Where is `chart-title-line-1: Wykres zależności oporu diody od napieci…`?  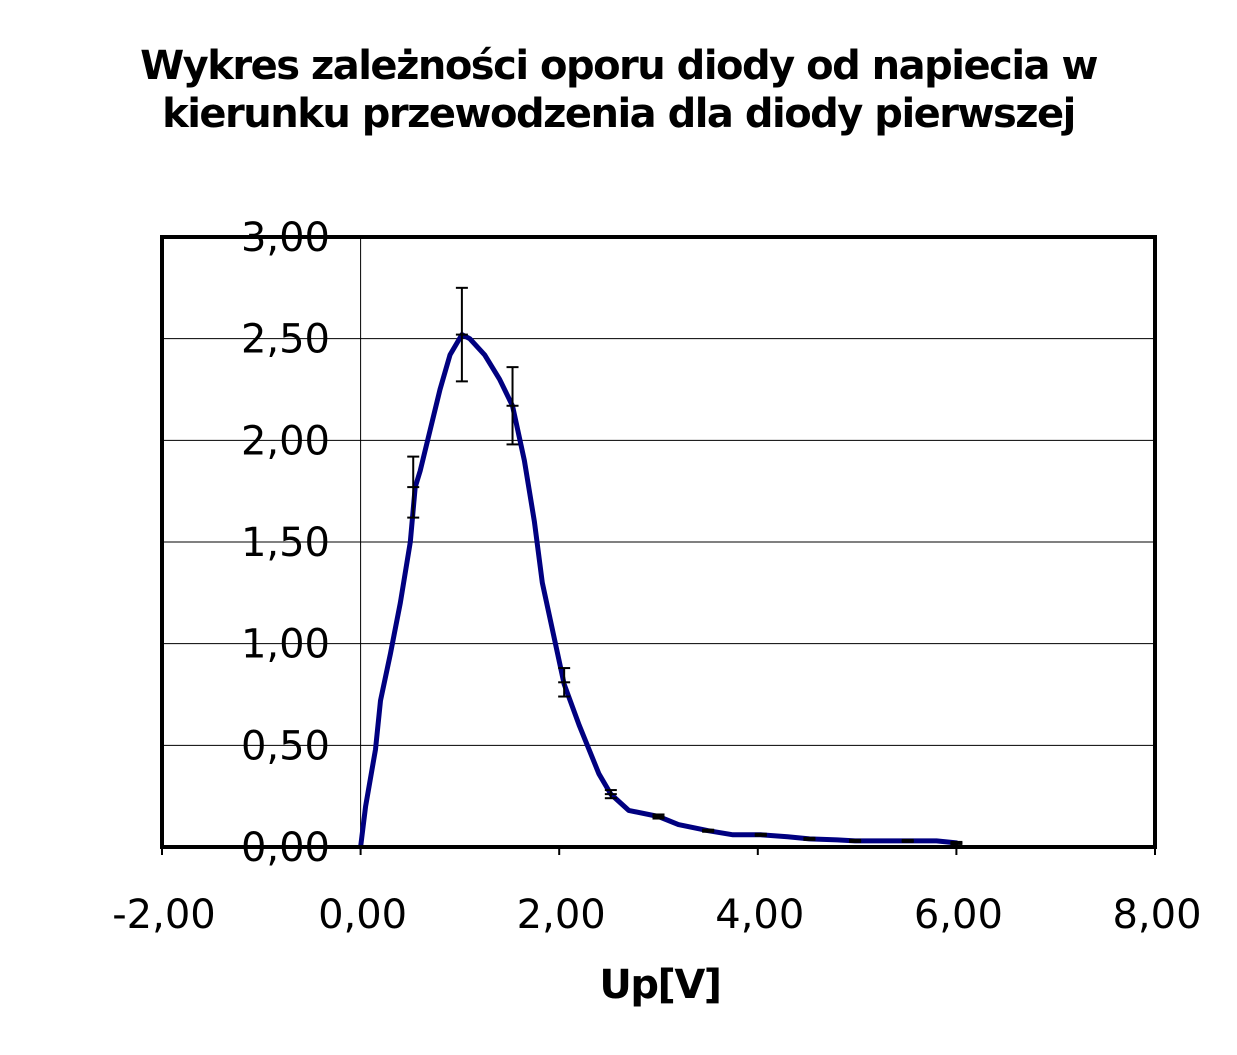
chart-title-line-1: Wykres zależności oporu diody od napieci… is located at coordinates (619, 66).